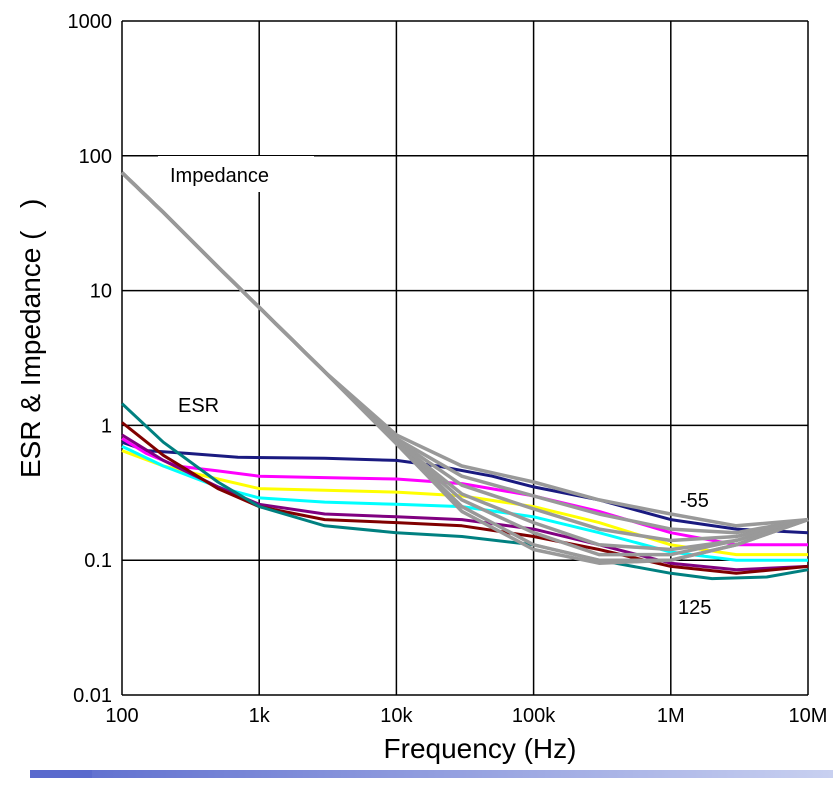 The width and height of the screenshot is (833, 785). I want to click on x-tick-label: 100, so click(121, 716).